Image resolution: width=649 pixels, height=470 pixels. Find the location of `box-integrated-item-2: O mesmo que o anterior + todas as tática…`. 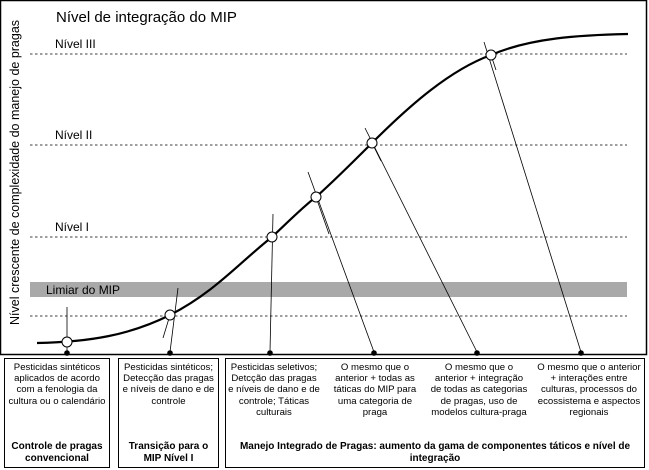

box-integrated-item-2: O mesmo que o anterior + todas as tática… is located at coordinates (375, 390).